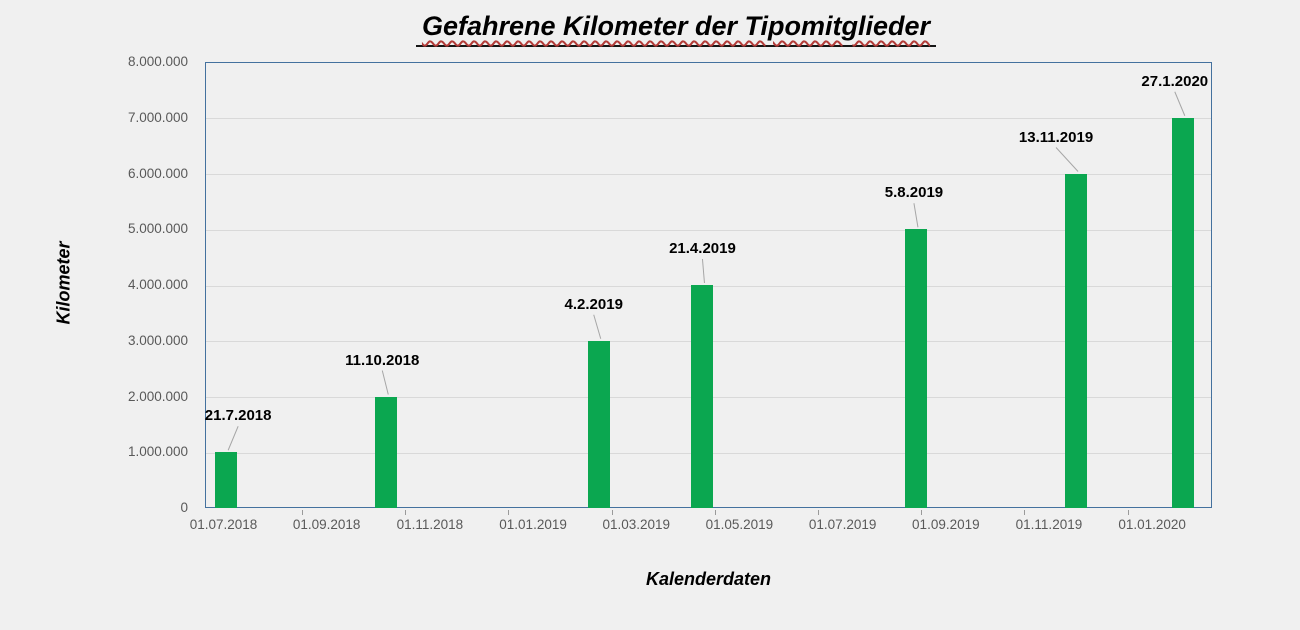  I want to click on y-tick-label: 2.000.000, so click(157, 396).